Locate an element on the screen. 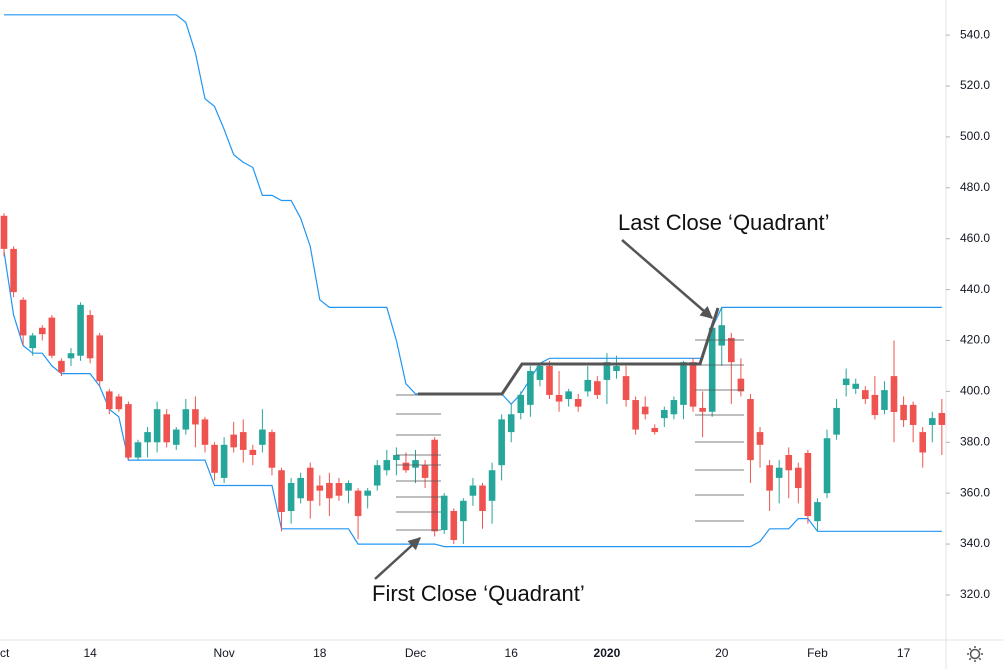  x-tick-label: 14 is located at coordinates (90, 653).